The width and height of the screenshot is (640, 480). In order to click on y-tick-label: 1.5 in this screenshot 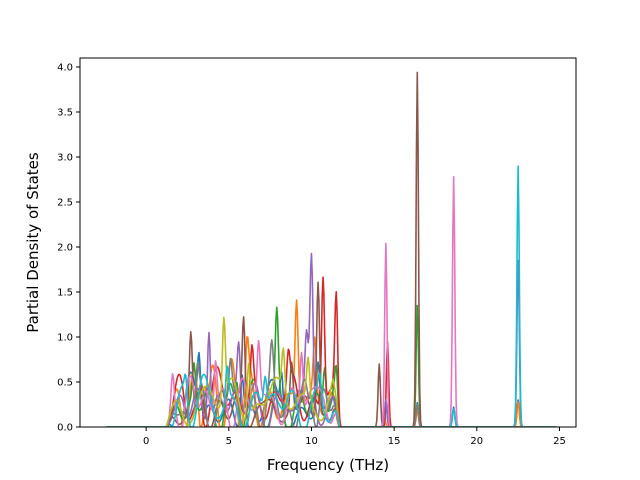, I will do `click(65, 293)`.